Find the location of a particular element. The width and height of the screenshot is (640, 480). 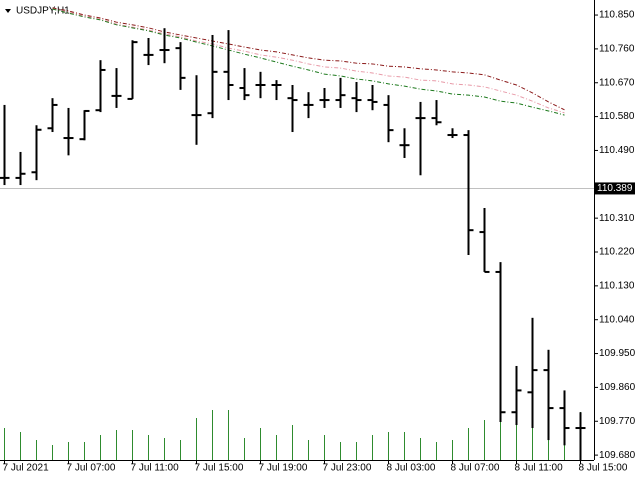

x-tick-label: 7 Jul 2021 is located at coordinates (26, 468).